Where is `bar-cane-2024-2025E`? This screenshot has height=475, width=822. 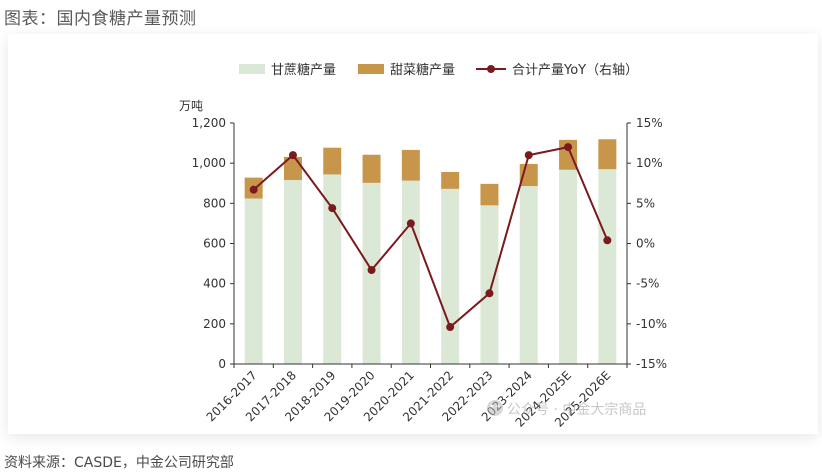
bar-cane-2024-2025E is located at coordinates (568, 266).